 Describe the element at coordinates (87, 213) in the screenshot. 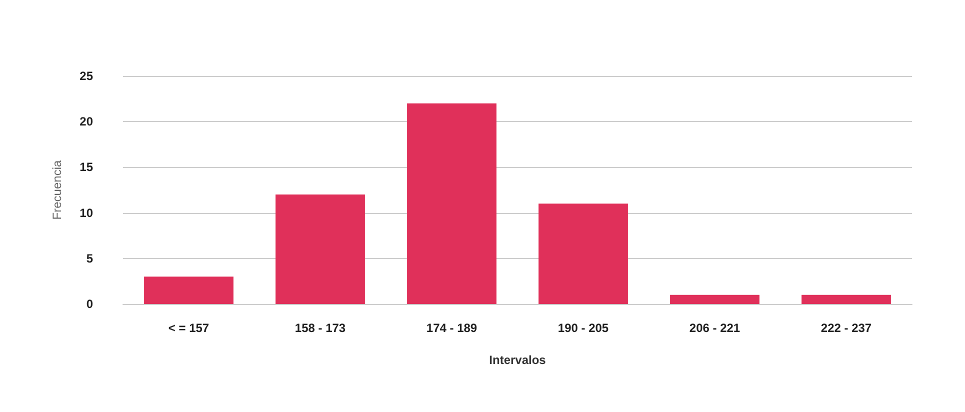

I see `y-tick-label: 10` at that location.